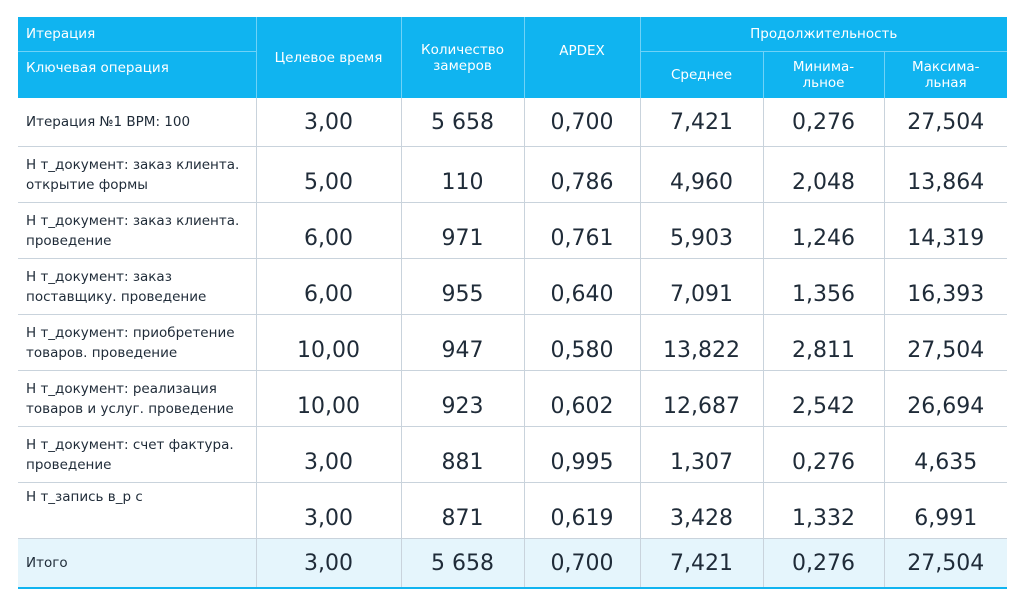 Image resolution: width=1024 pixels, height=589 pixels. I want to click on count-cell: 5 658, so click(462, 122).